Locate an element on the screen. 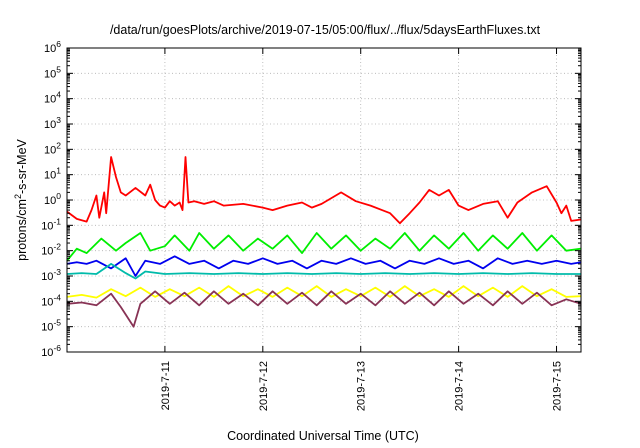  y-tick-label: 10⁴ is located at coordinates (52, 98).